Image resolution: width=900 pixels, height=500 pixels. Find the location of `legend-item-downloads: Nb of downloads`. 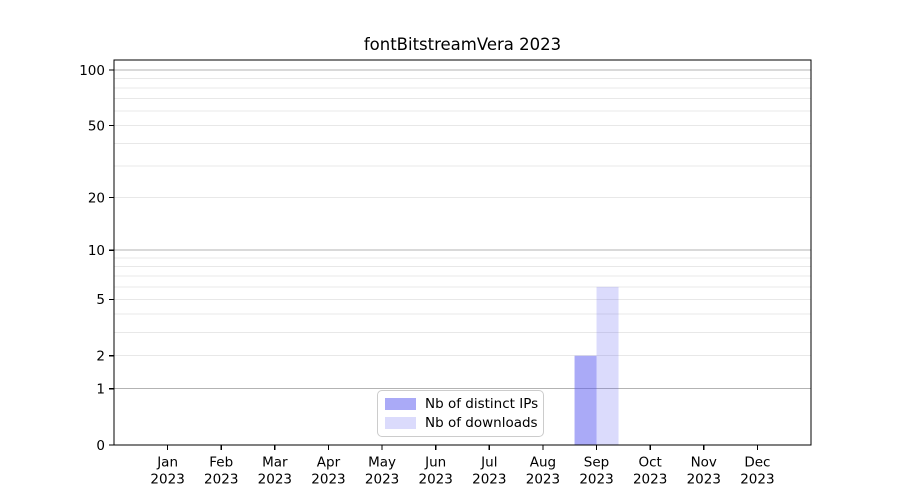

legend-item-downloads: Nb of downloads is located at coordinates (464, 423).